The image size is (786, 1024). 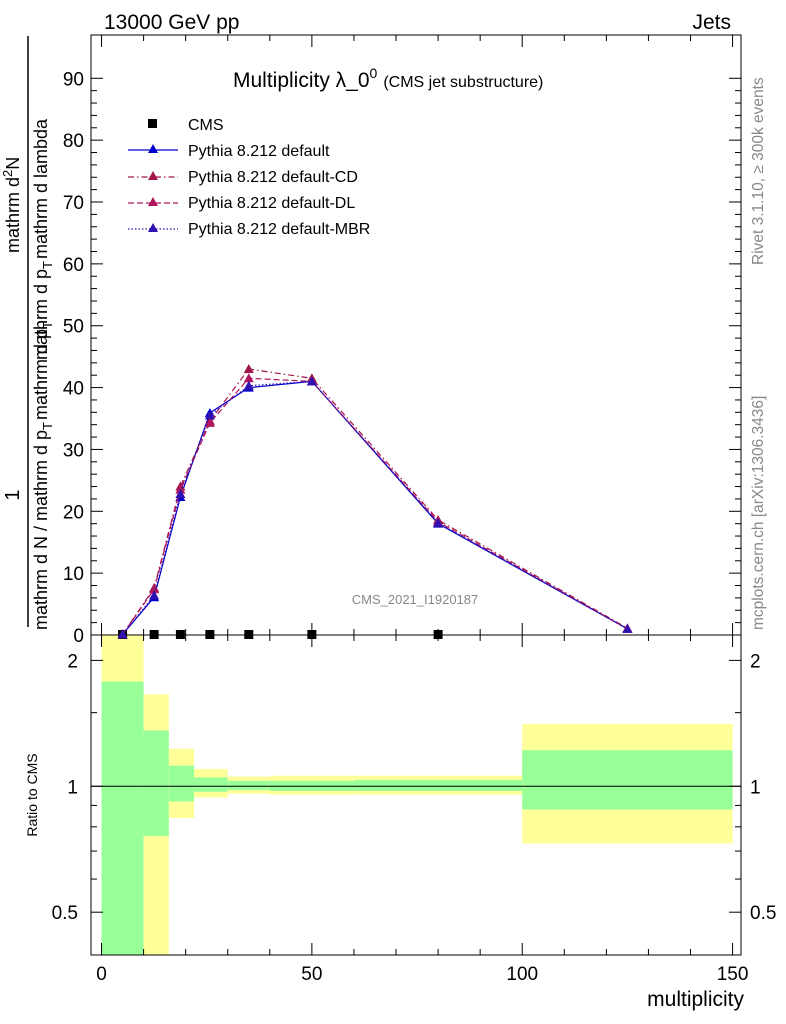 I want to click on xtick-label-2: 100, so click(x=522, y=974).